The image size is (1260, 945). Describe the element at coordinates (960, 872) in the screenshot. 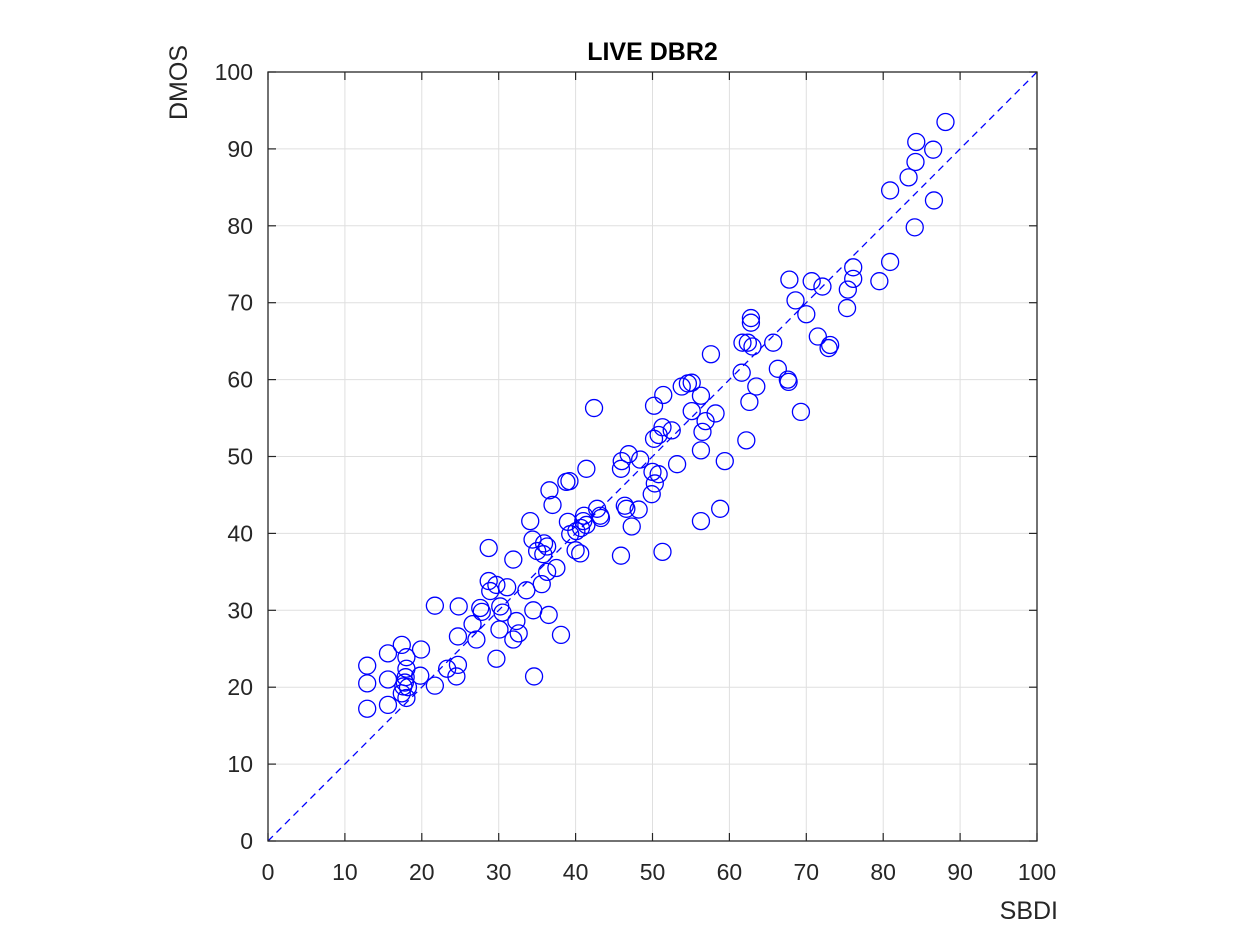

I see `x-tick-label: 90` at that location.